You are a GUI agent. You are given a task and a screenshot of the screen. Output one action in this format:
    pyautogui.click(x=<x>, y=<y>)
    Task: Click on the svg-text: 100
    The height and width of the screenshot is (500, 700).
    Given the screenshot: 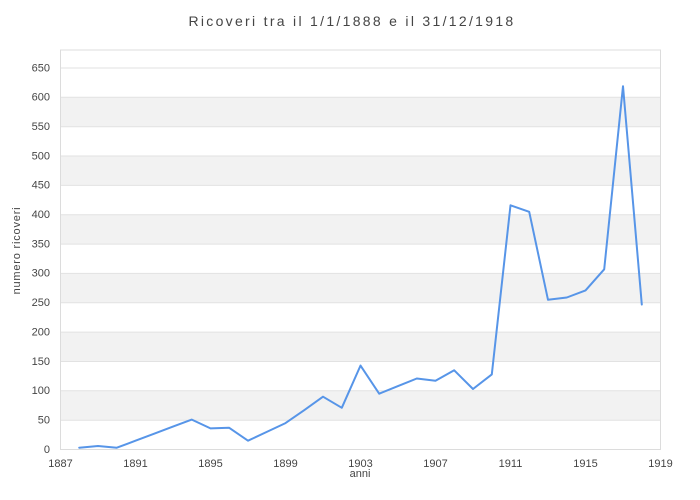 What is the action you would take?
    pyautogui.click(x=41, y=391)
    